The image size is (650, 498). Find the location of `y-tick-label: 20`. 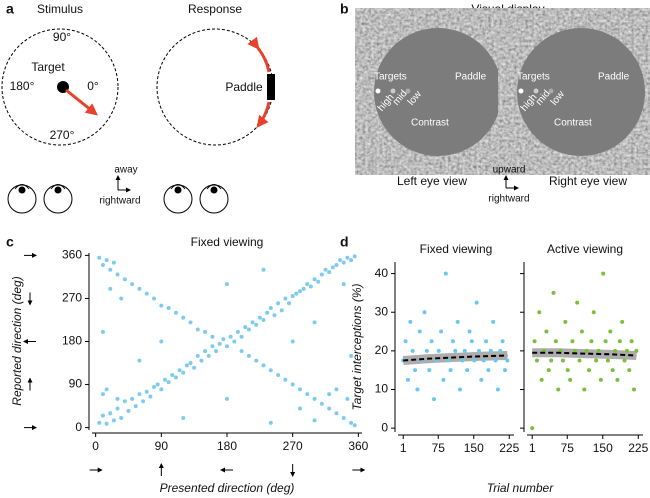

y-tick-label: 20 is located at coordinates (382, 350).